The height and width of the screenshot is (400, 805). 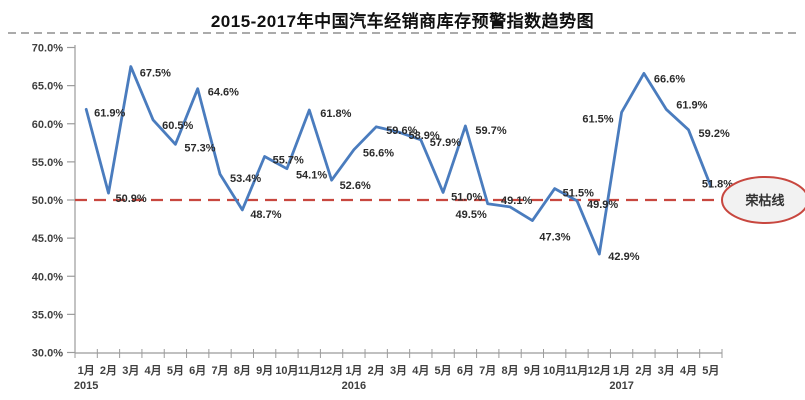 What do you see at coordinates (245, 179) in the screenshot?
I see `data-point-label: 53.4%` at bounding box center [245, 179].